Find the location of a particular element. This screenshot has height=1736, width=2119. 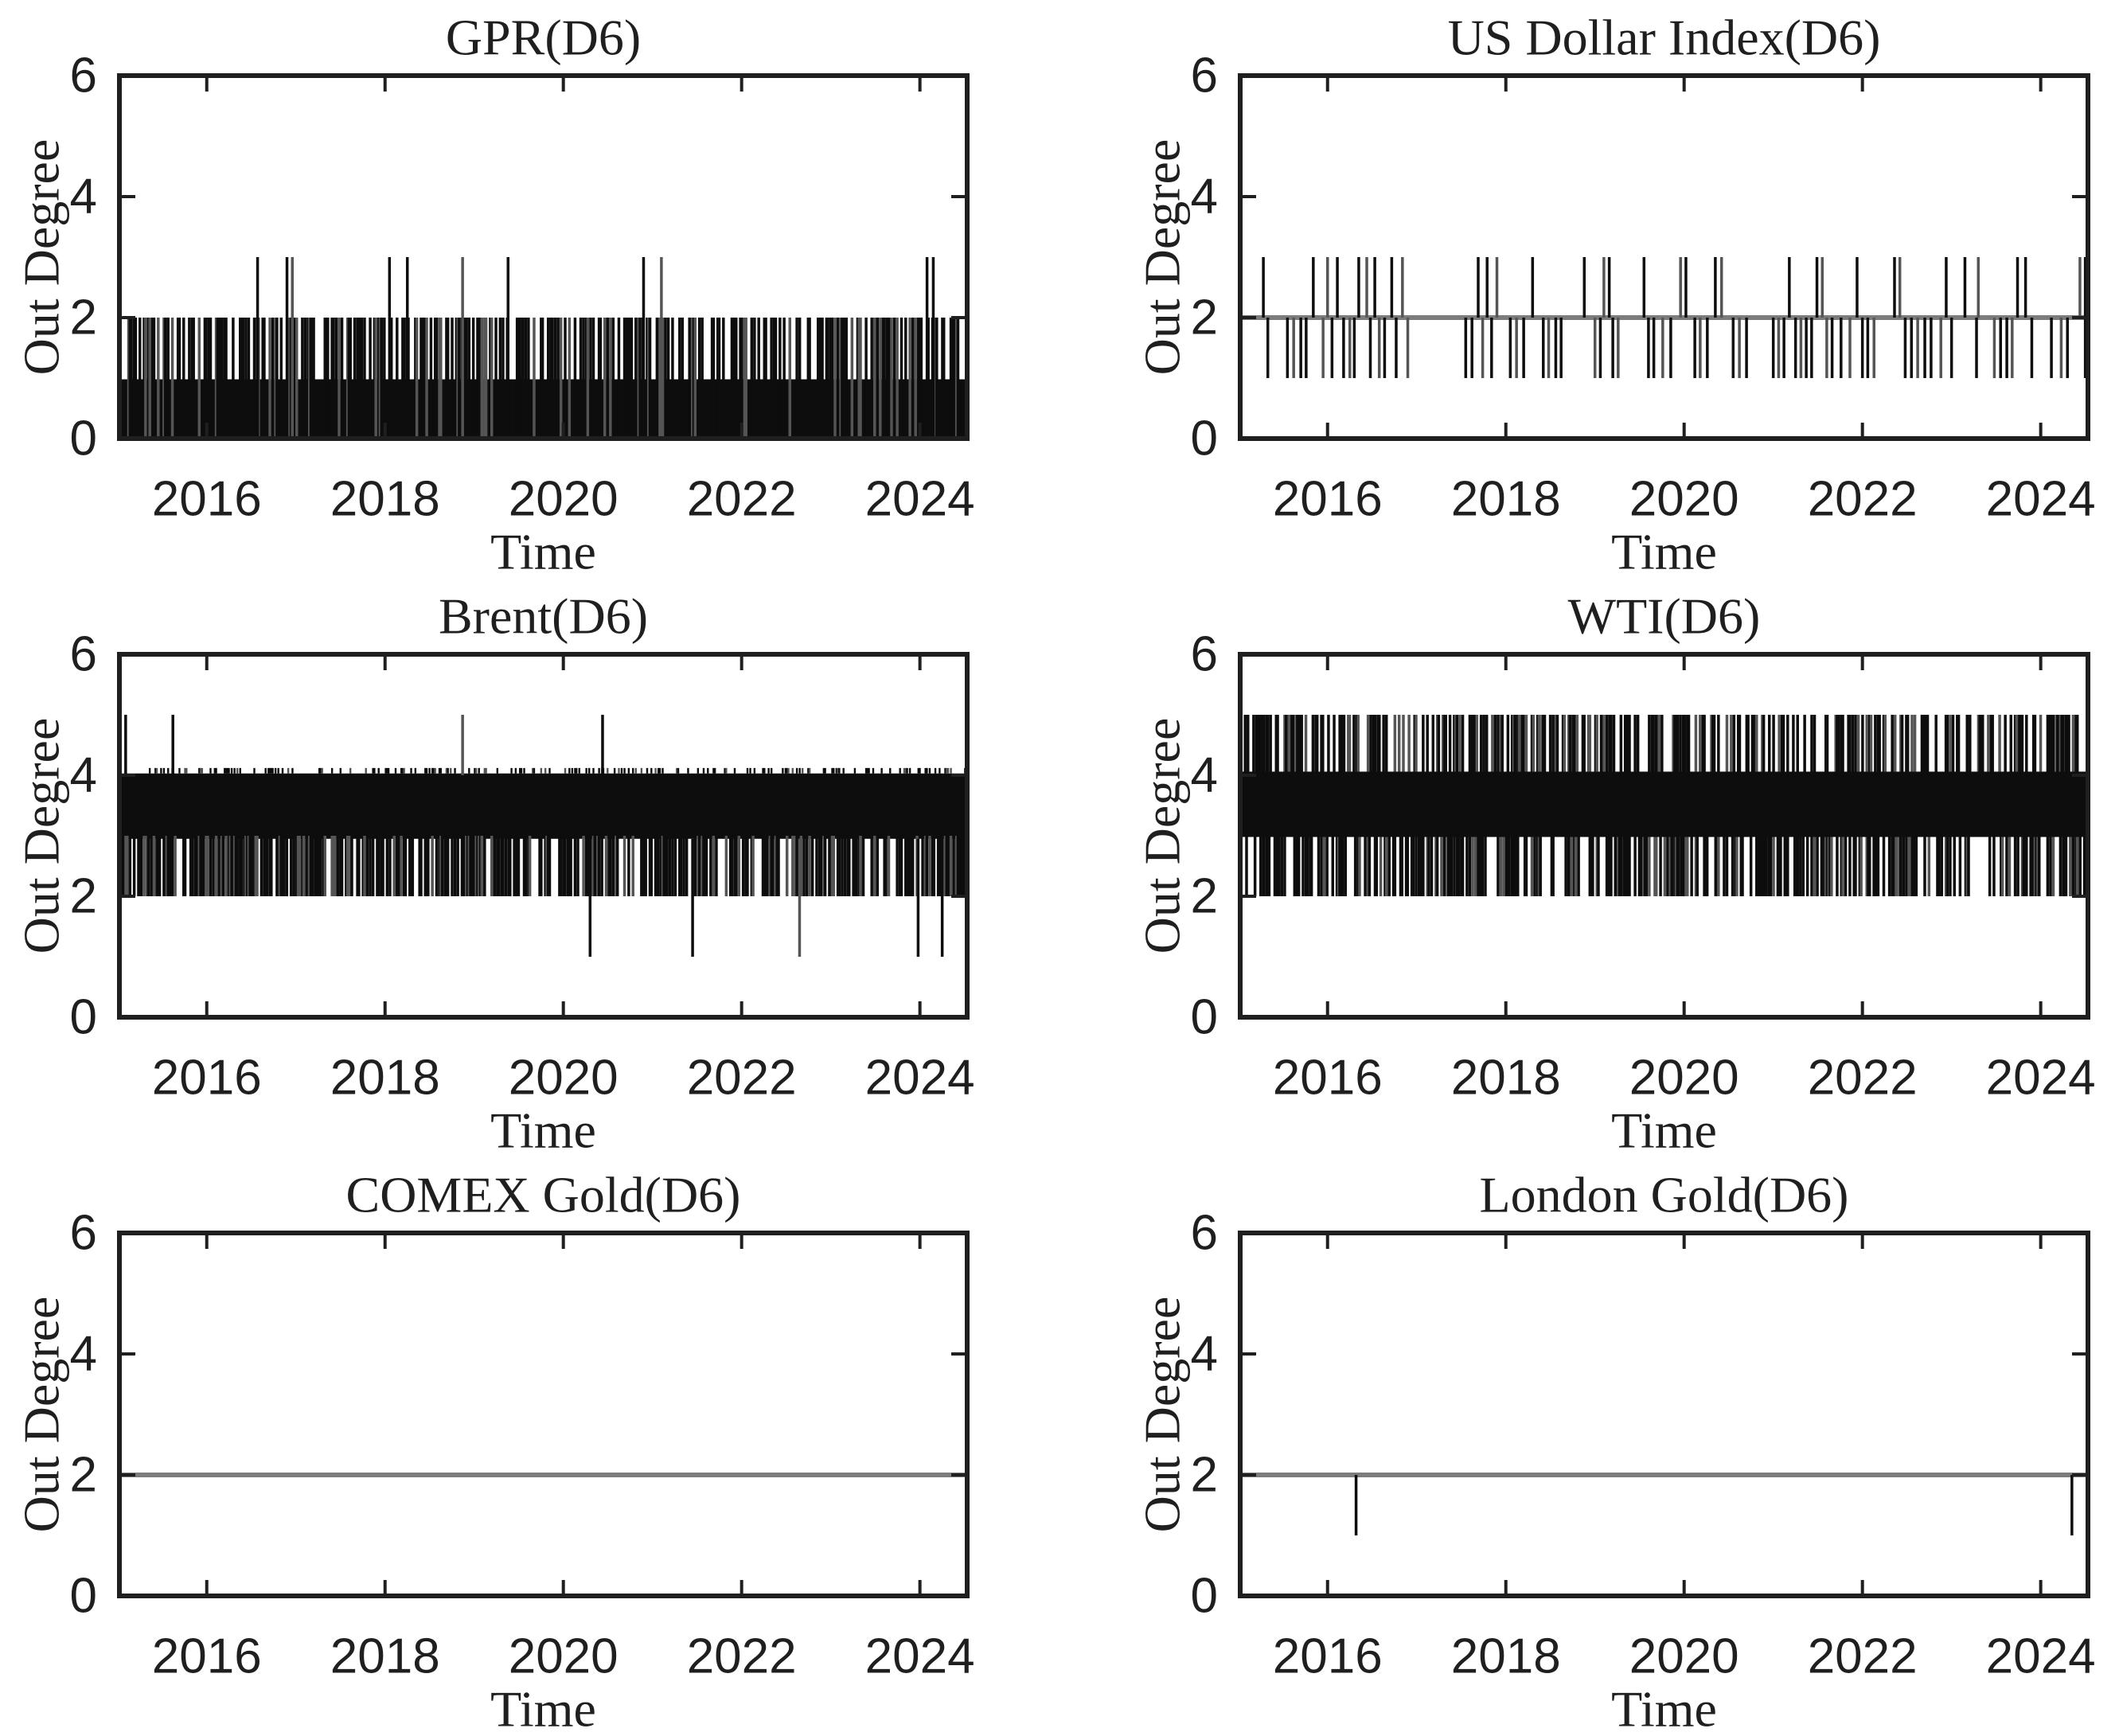

comex-gold-title: COMEX Gold(D6) is located at coordinates (543, 1195).